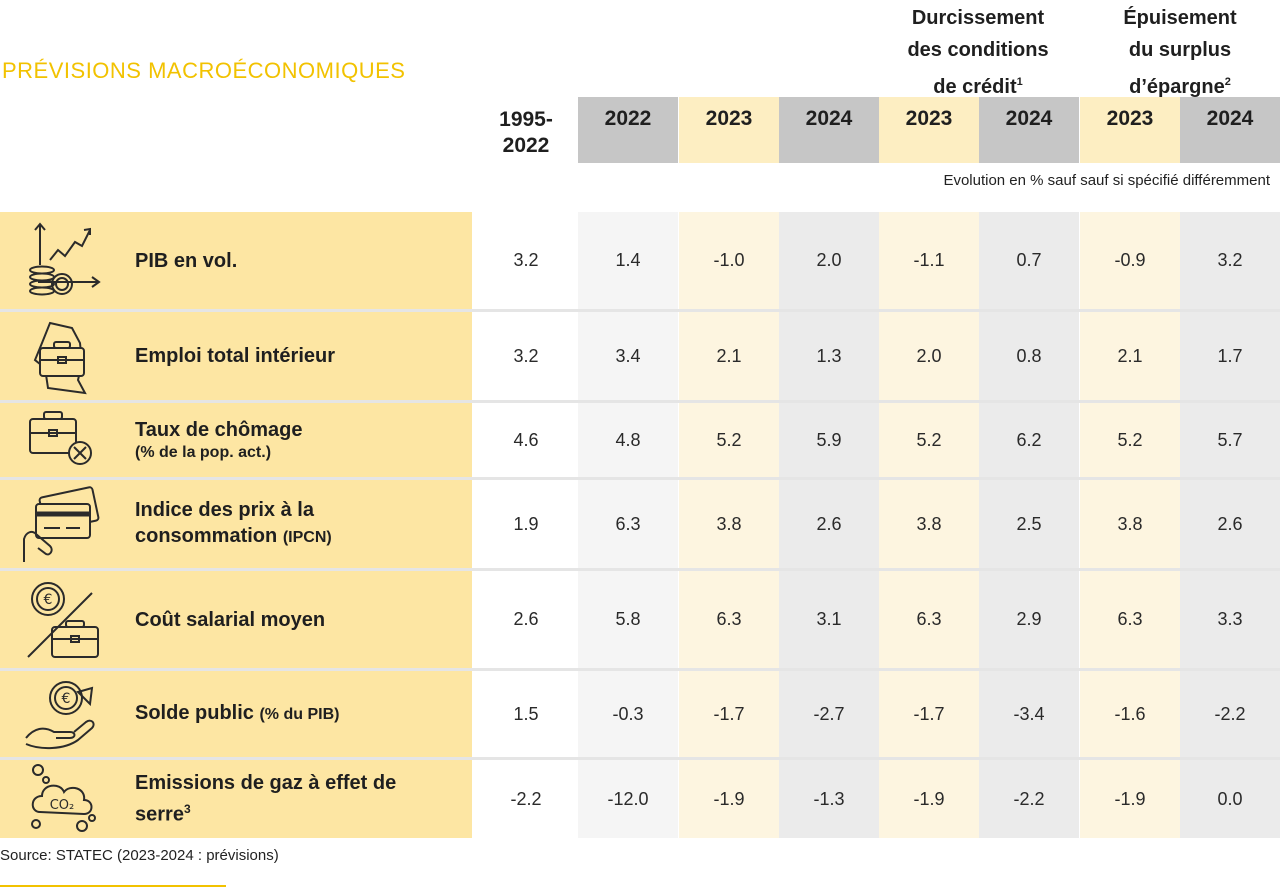 The width and height of the screenshot is (1280, 890). What do you see at coordinates (729, 260) in the screenshot?
I see `cell-base-2023: -1.0` at bounding box center [729, 260].